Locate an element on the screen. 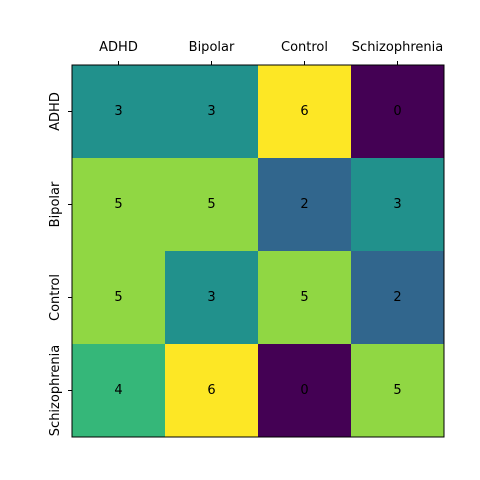 The height and width of the screenshot is (480, 480). y-tick-label: Bipolar is located at coordinates (55, 204).